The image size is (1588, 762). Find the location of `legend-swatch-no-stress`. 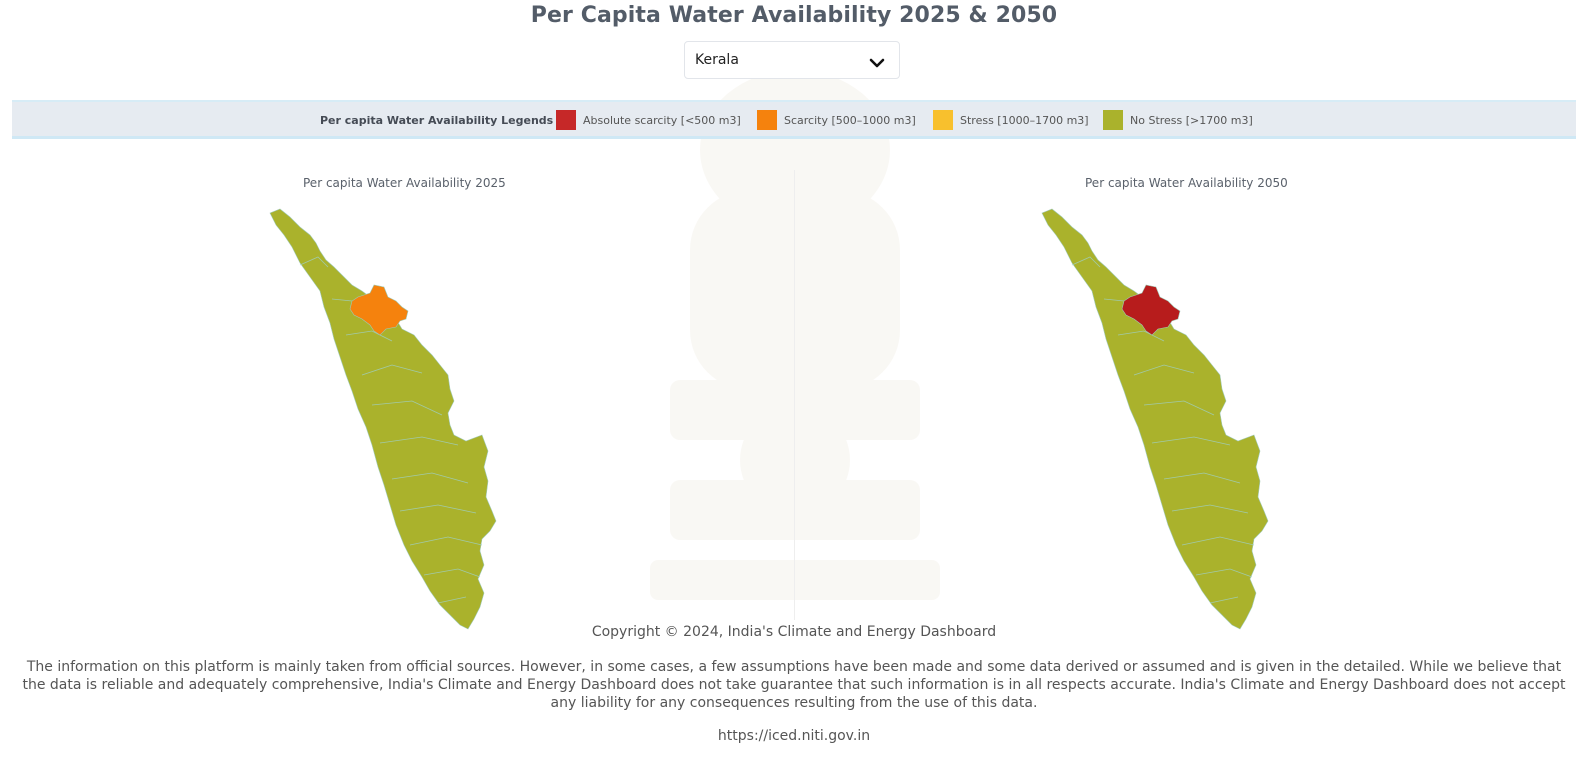

legend-swatch-no-stress is located at coordinates (1113, 120).